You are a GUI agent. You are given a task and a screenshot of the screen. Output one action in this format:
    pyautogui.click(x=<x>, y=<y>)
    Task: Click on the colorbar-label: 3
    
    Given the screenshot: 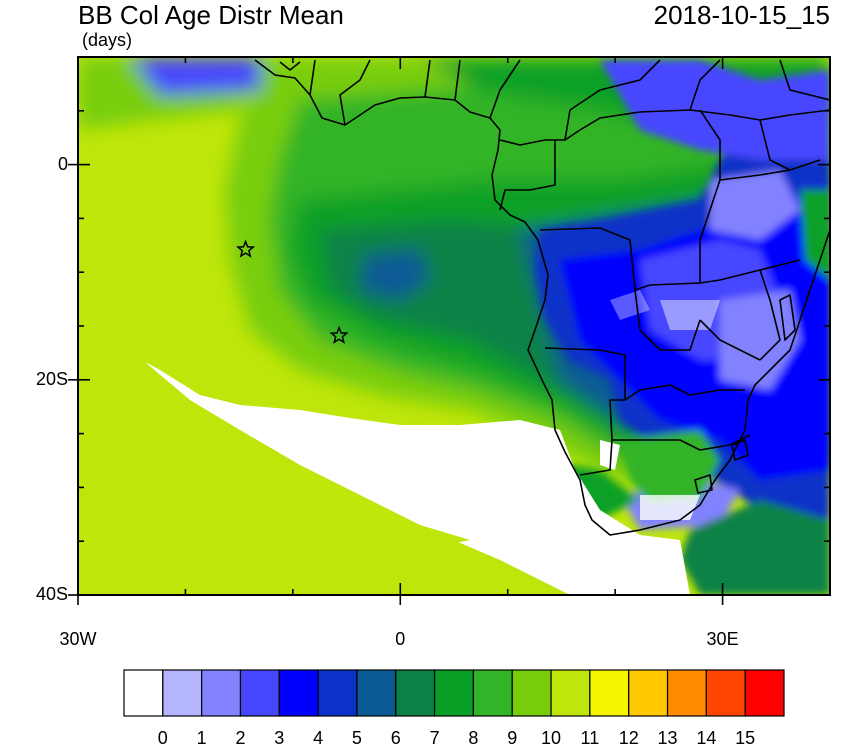 What is the action you would take?
    pyautogui.click(x=279, y=738)
    